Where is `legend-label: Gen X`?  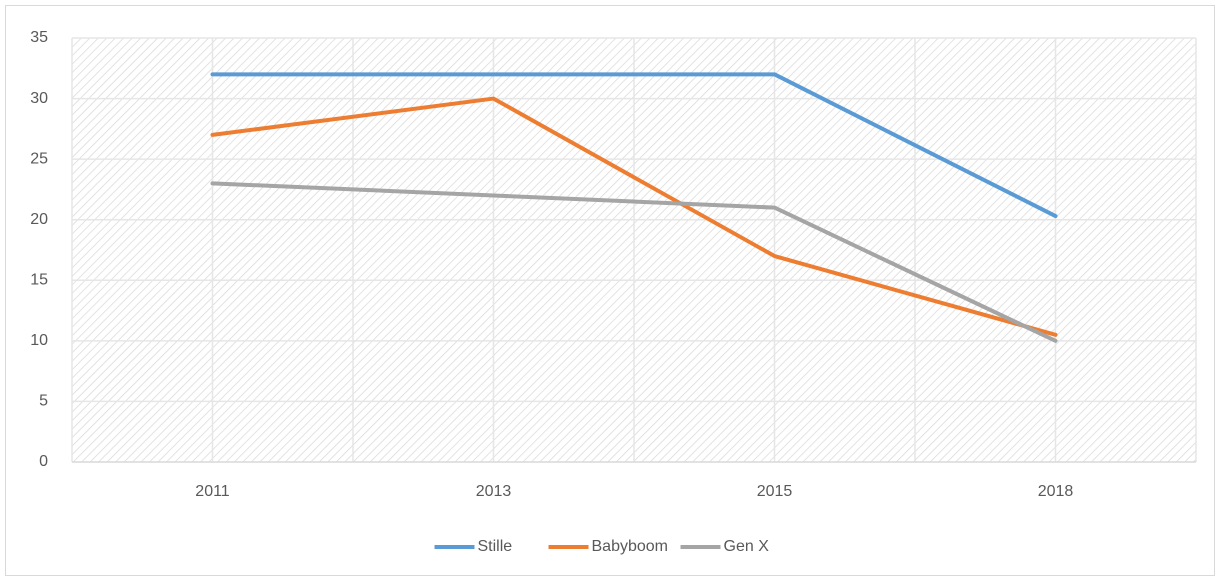 legend-label: Gen X is located at coordinates (747, 546).